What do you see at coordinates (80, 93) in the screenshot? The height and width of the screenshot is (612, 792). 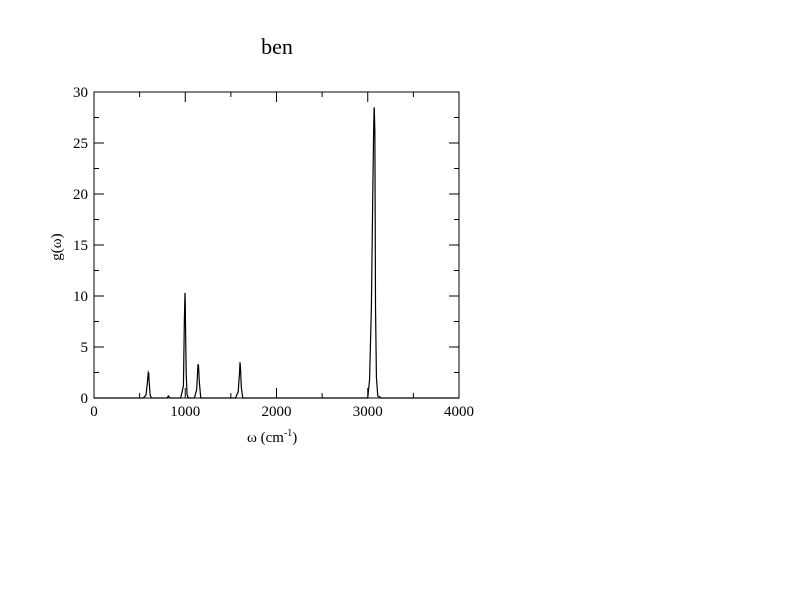 I see `y-tick-label: 30` at bounding box center [80, 93].